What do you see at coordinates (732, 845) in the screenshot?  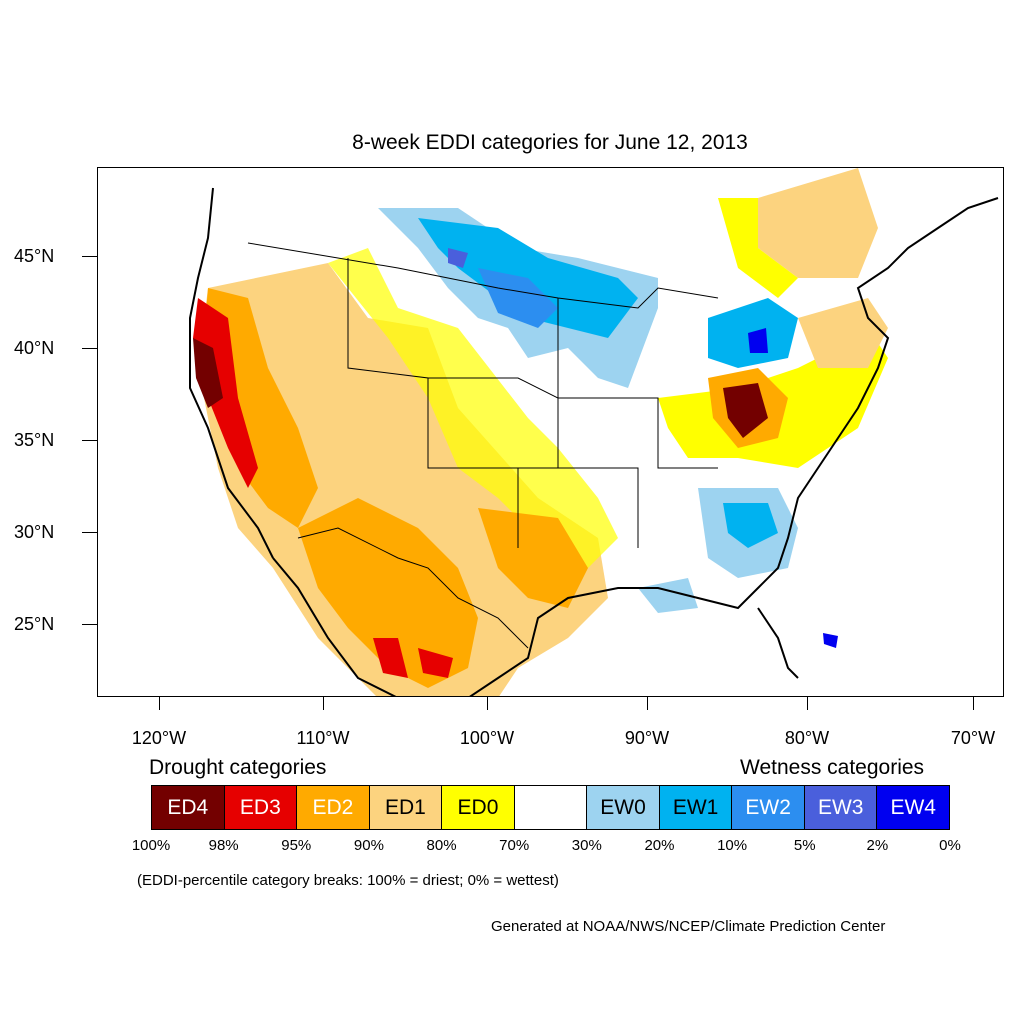 I see `percentile-label: 10%` at bounding box center [732, 845].